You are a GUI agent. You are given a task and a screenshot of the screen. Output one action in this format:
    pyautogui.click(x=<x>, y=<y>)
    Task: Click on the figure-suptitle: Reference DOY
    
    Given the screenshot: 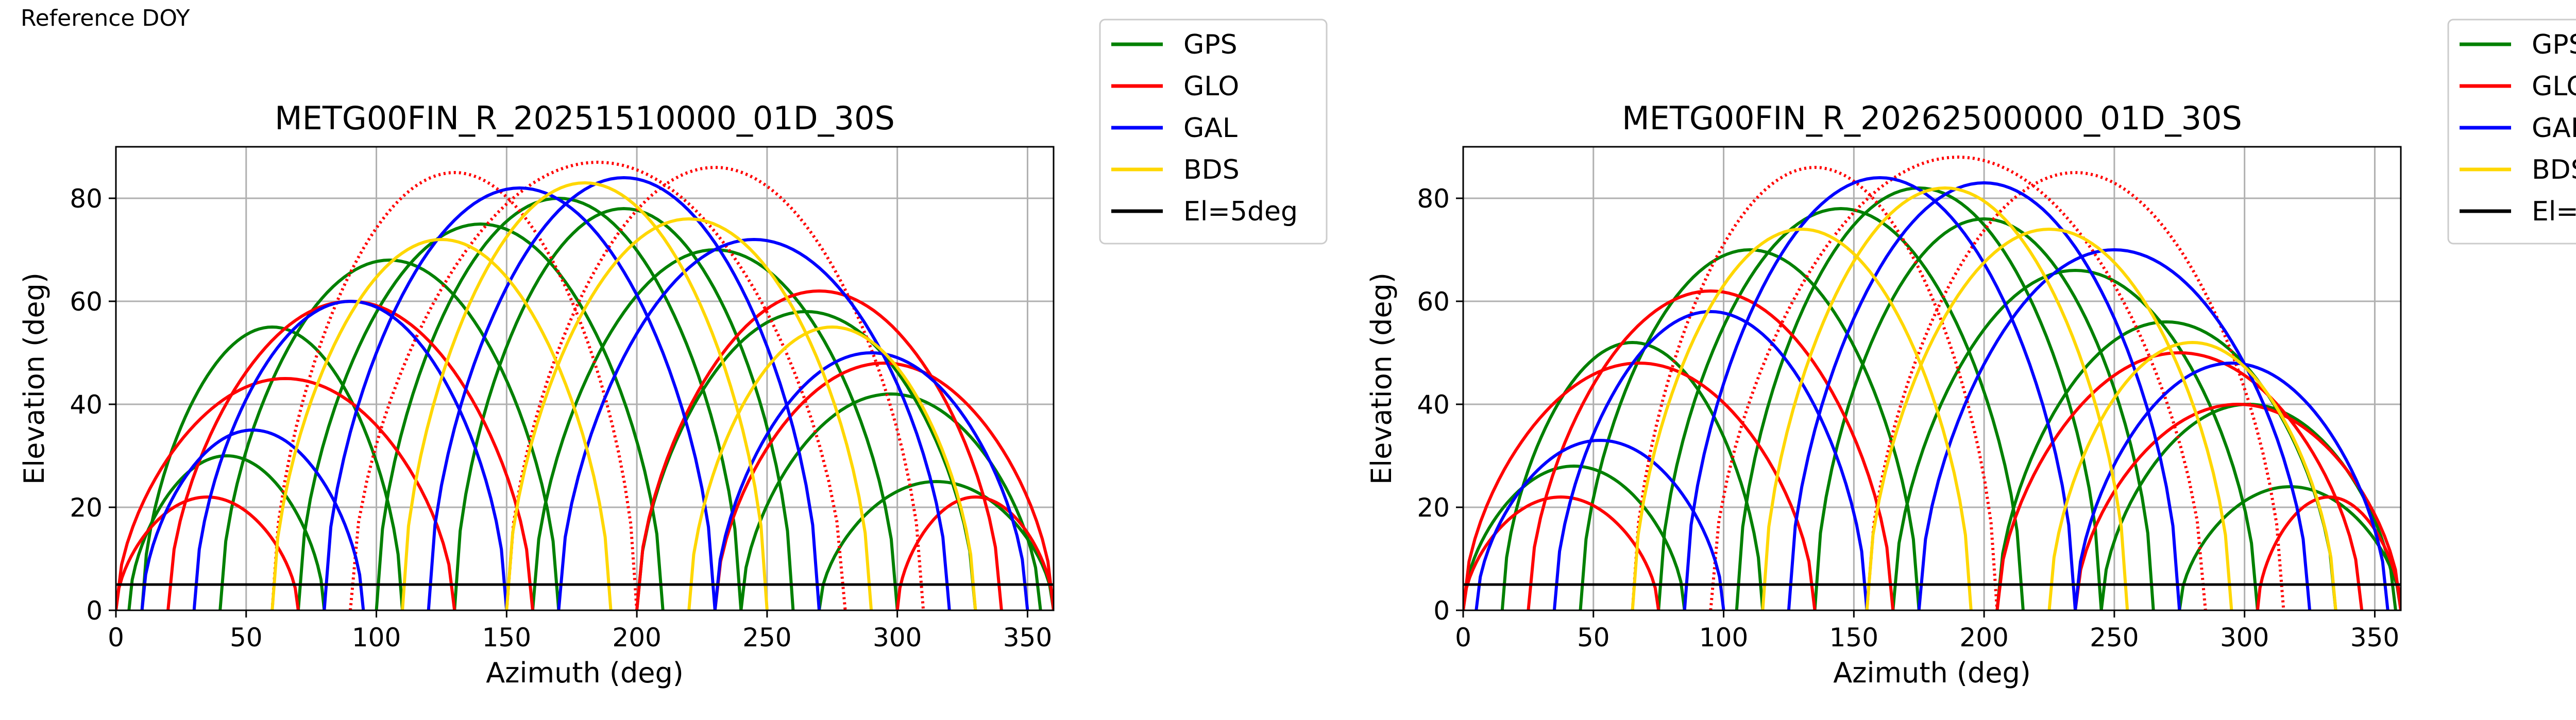 What is the action you would take?
    pyautogui.click(x=105, y=18)
    